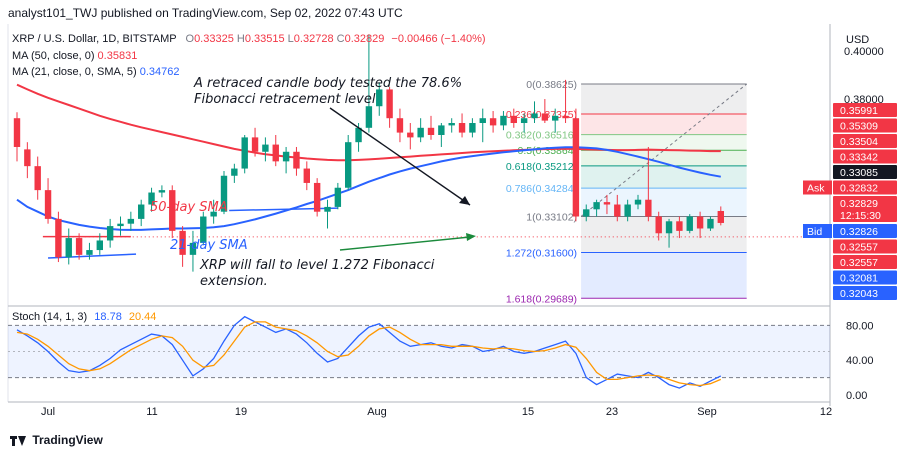 The image size is (900, 457). What do you see at coordinates (92, 256) in the screenshot?
I see `support-line` at bounding box center [92, 256].